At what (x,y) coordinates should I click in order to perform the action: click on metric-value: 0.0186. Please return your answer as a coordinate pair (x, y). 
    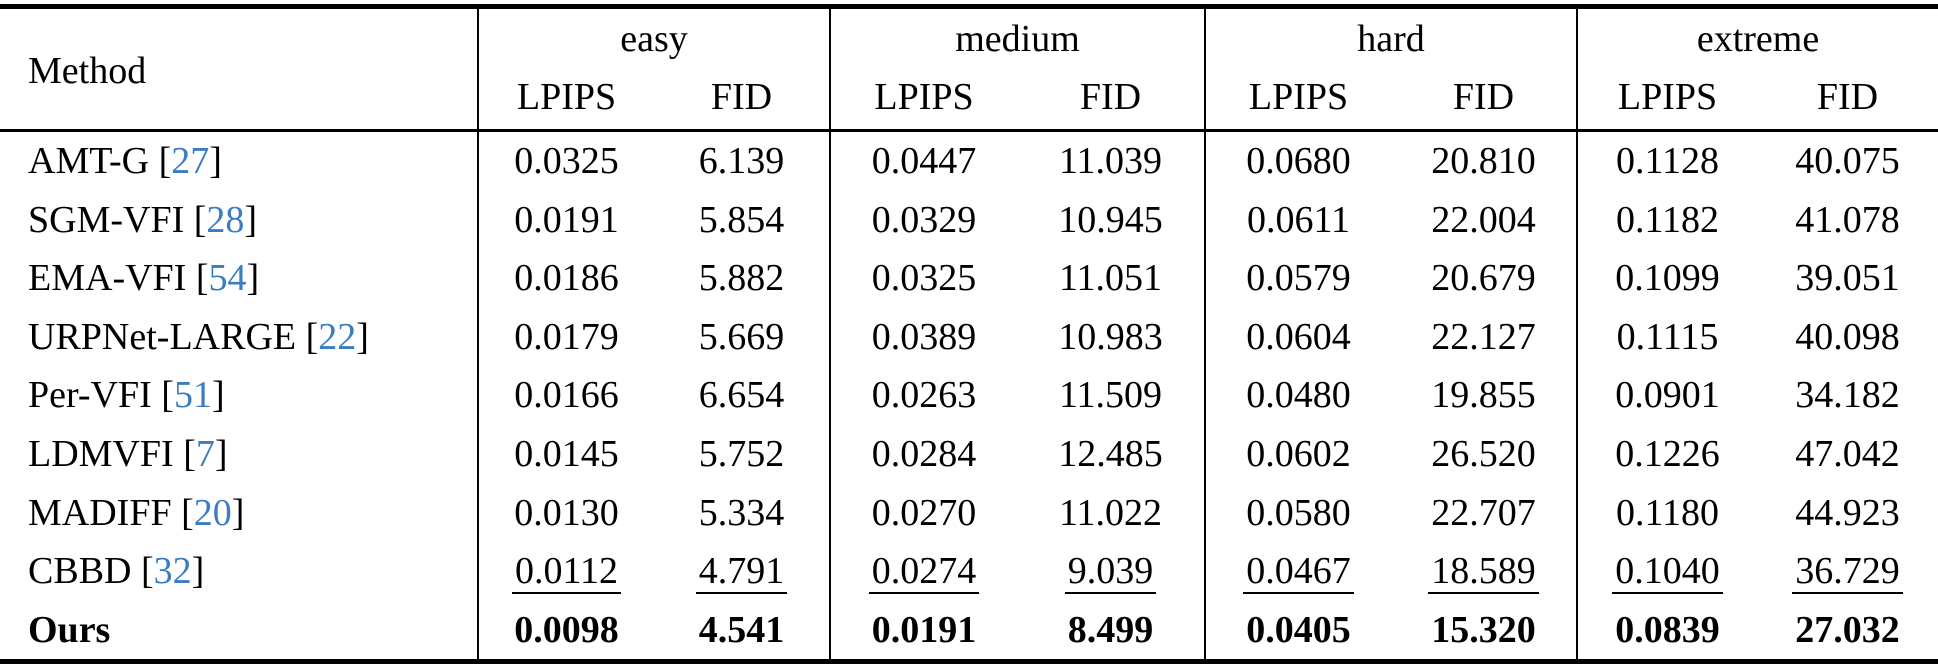
    Looking at the image, I should click on (566, 278).